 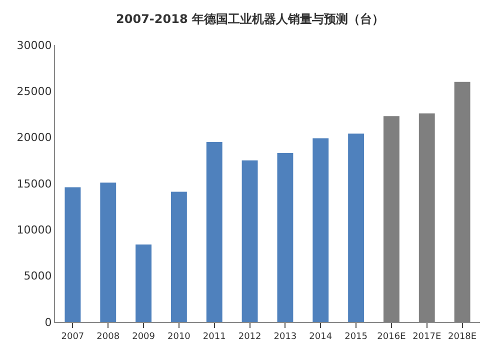 I want to click on x-tick-label: 2017E, so click(x=427, y=337).